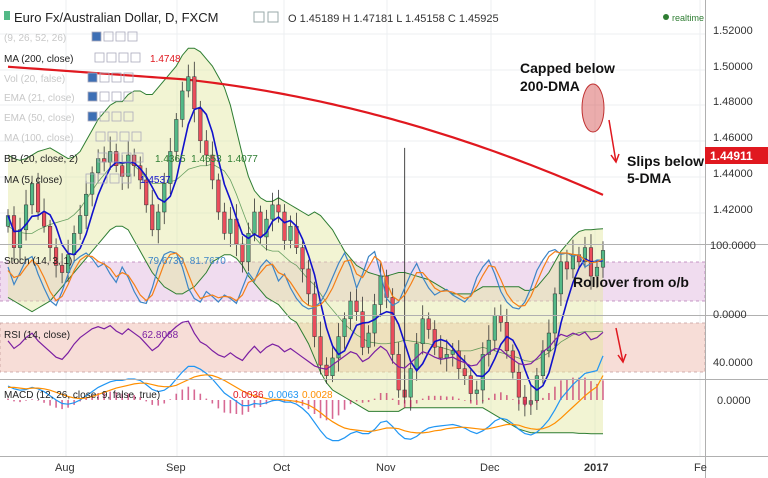 This screenshot has width=768, height=478. Describe the element at coordinates (266, 17) in the screenshot. I see `header-buttons` at that location.